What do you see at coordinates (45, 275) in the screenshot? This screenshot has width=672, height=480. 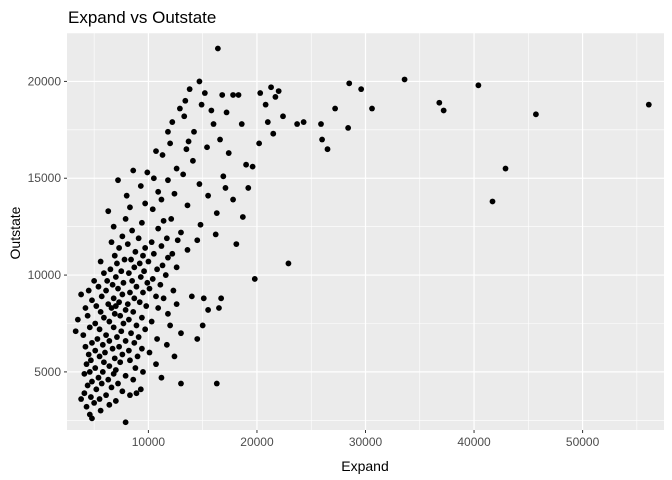 I see `y-tick-label: 10000` at bounding box center [45, 275].